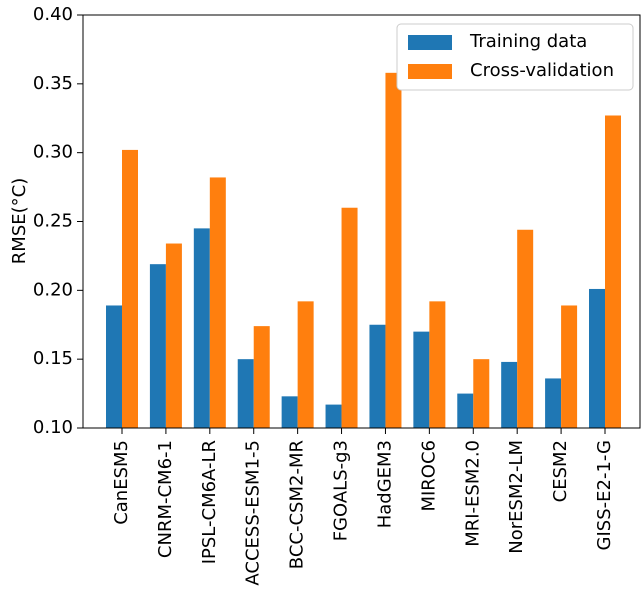 This screenshot has width=643, height=599. Describe the element at coordinates (209, 502) in the screenshot. I see `x-tick-label: IPSL-CM6A-LR` at that location.